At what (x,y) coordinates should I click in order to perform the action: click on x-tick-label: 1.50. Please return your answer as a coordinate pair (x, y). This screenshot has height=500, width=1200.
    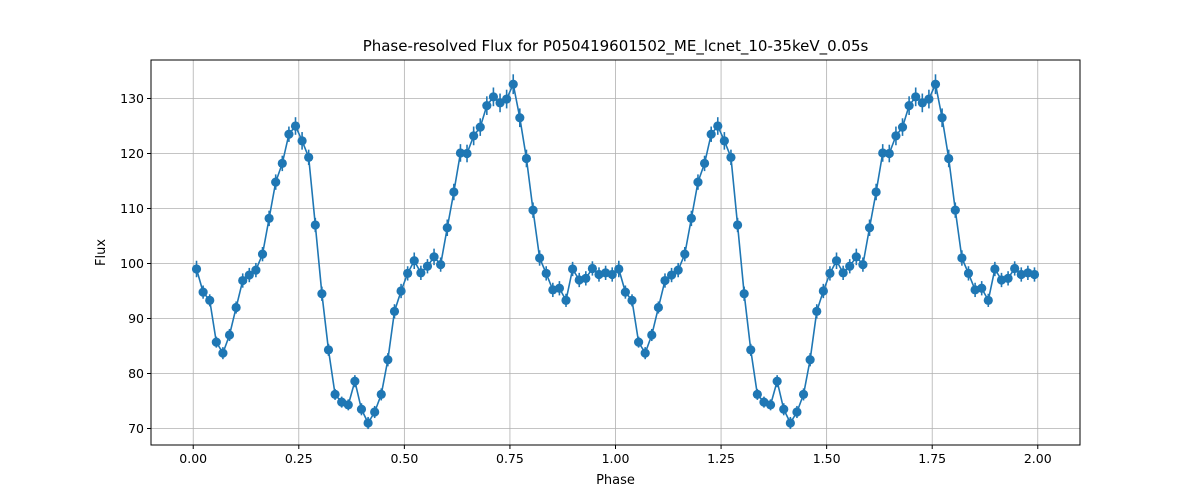
    Looking at the image, I should click on (827, 458).